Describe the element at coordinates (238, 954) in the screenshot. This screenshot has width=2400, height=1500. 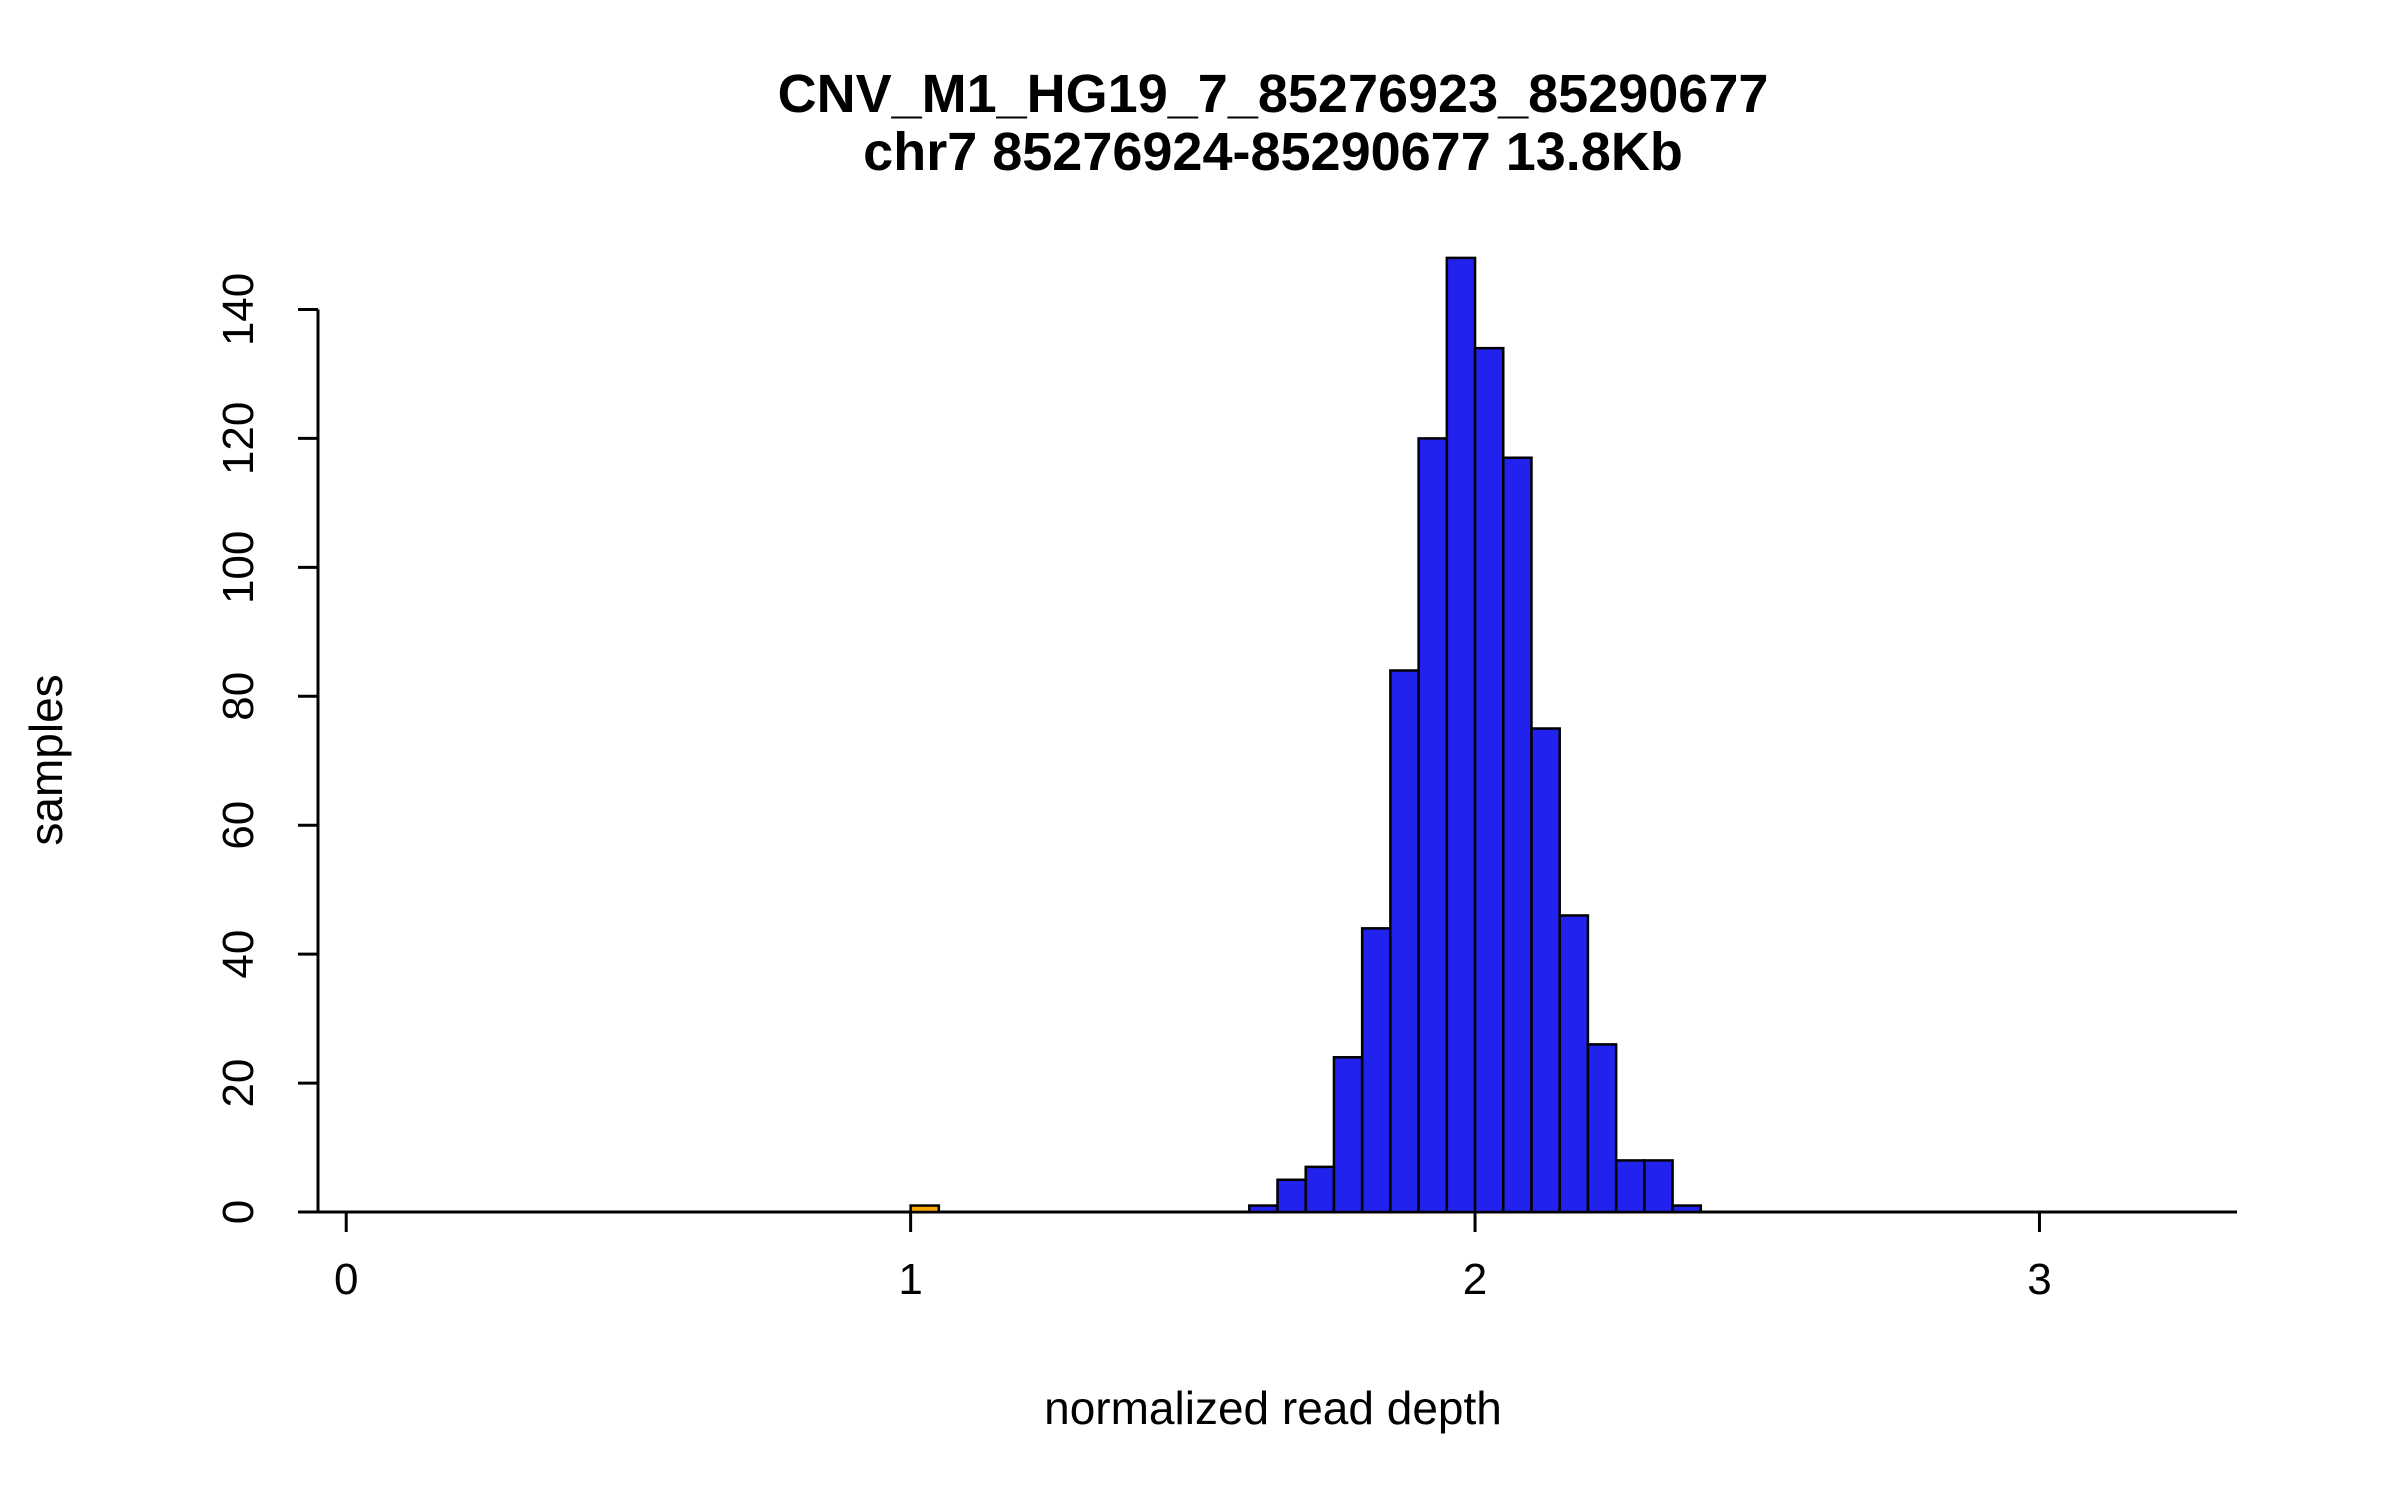
I see `y-tick-label: 40` at that location.